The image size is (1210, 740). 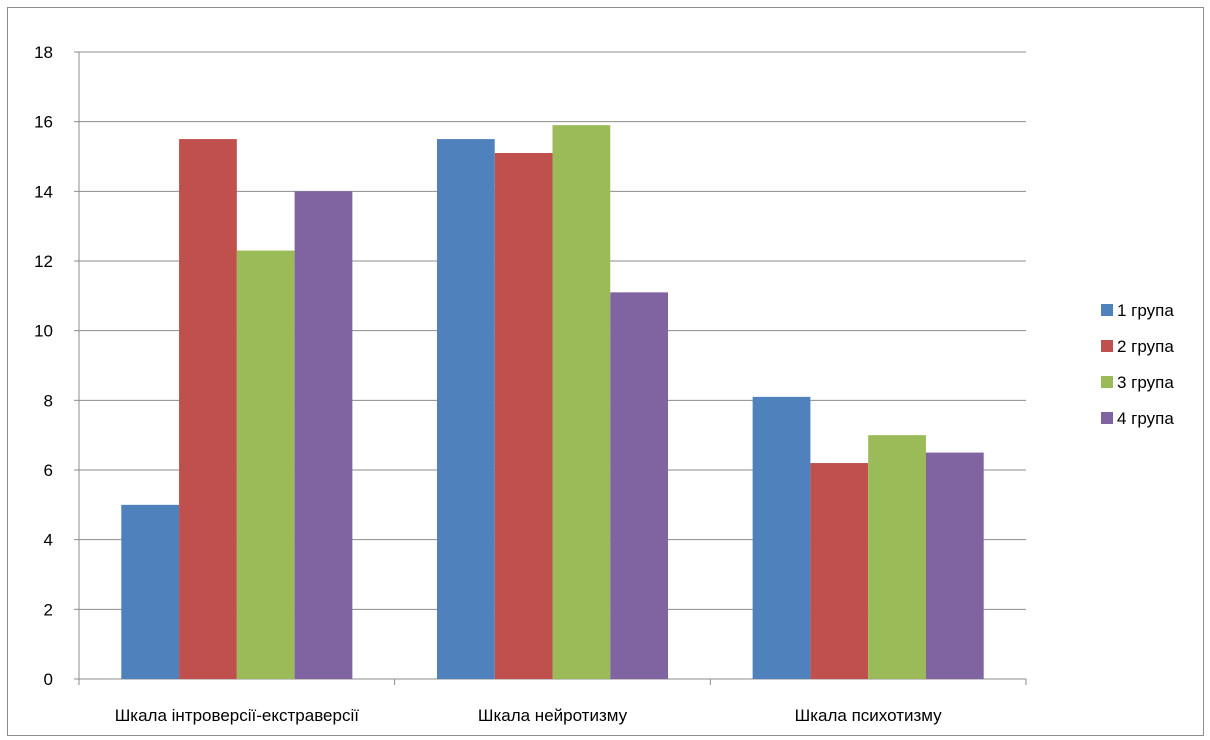 I want to click on y-tick-label: 4, so click(x=48, y=540).